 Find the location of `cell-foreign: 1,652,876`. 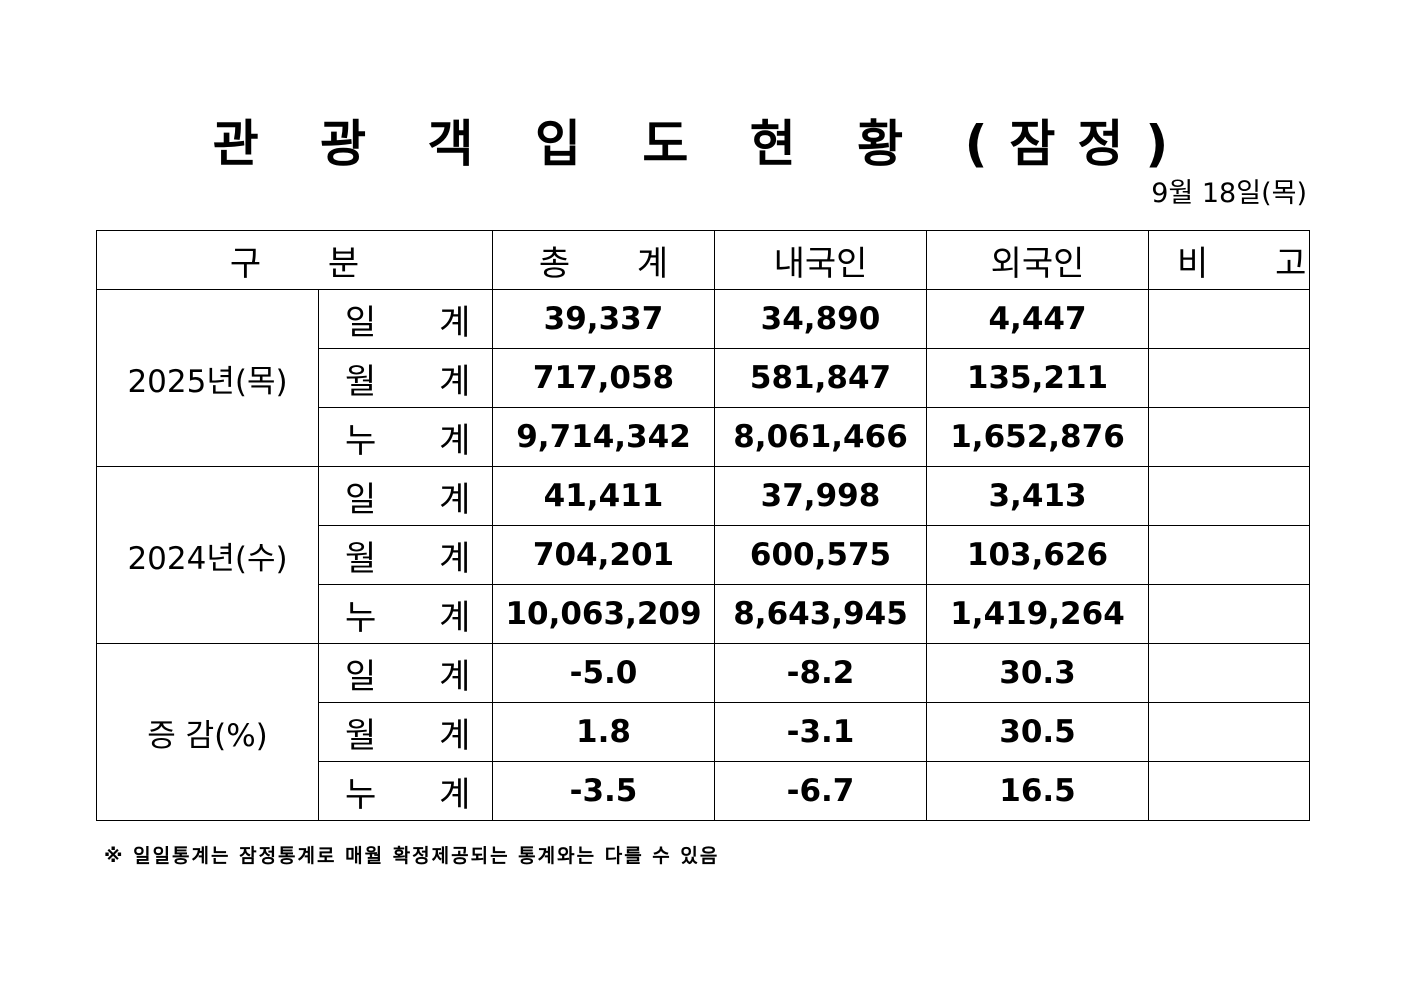

cell-foreign: 1,652,876 is located at coordinates (1037, 437).